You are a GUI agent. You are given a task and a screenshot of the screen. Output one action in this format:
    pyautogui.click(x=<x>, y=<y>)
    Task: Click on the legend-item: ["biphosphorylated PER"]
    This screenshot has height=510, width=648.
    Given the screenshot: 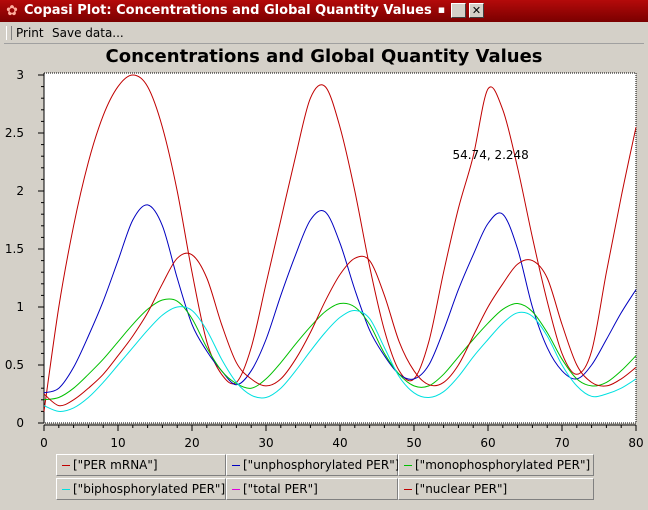 What is the action you would take?
    pyautogui.click(x=141, y=489)
    